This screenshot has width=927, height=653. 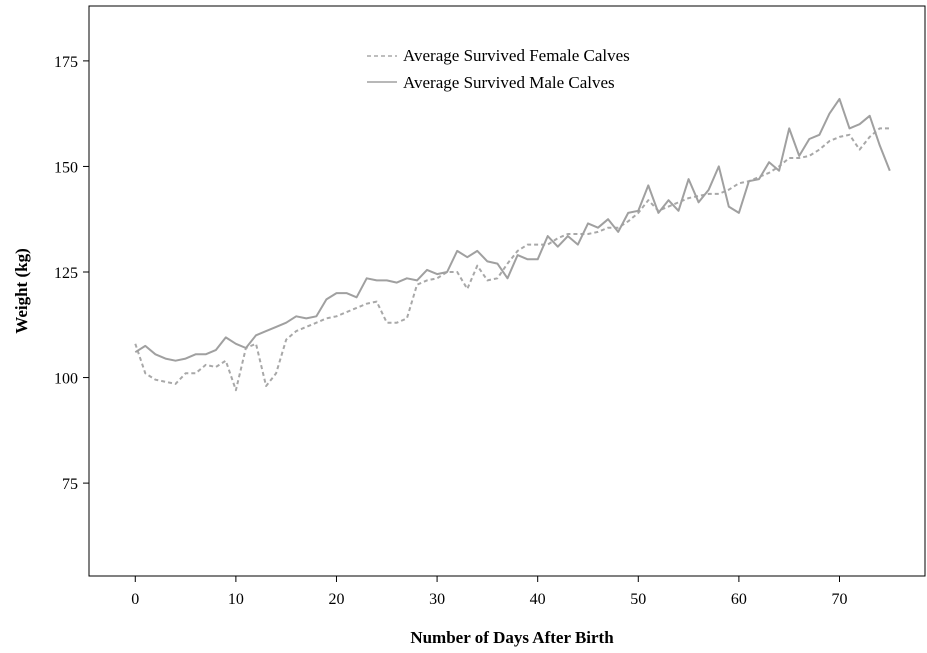 What do you see at coordinates (236, 599) in the screenshot?
I see `x-tick-label: 10` at bounding box center [236, 599].